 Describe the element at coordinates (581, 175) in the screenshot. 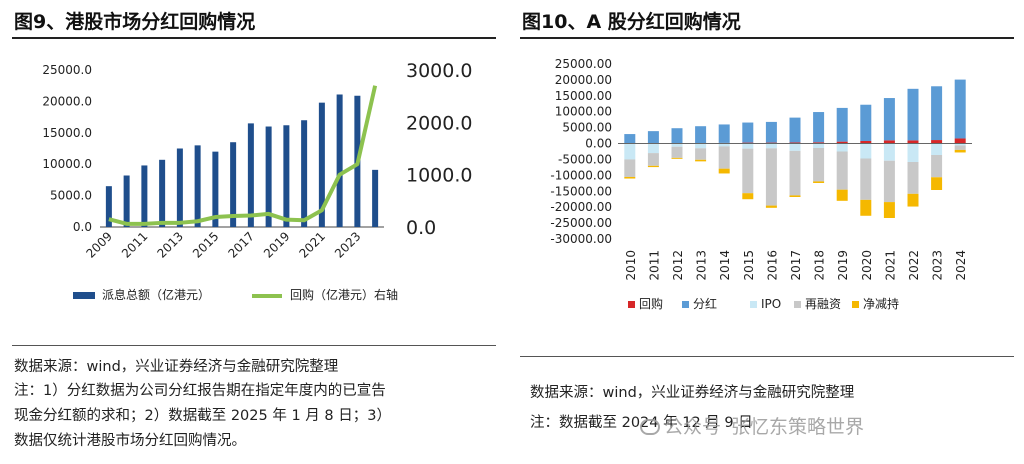

I see `y-tick-label: -10000.00` at that location.